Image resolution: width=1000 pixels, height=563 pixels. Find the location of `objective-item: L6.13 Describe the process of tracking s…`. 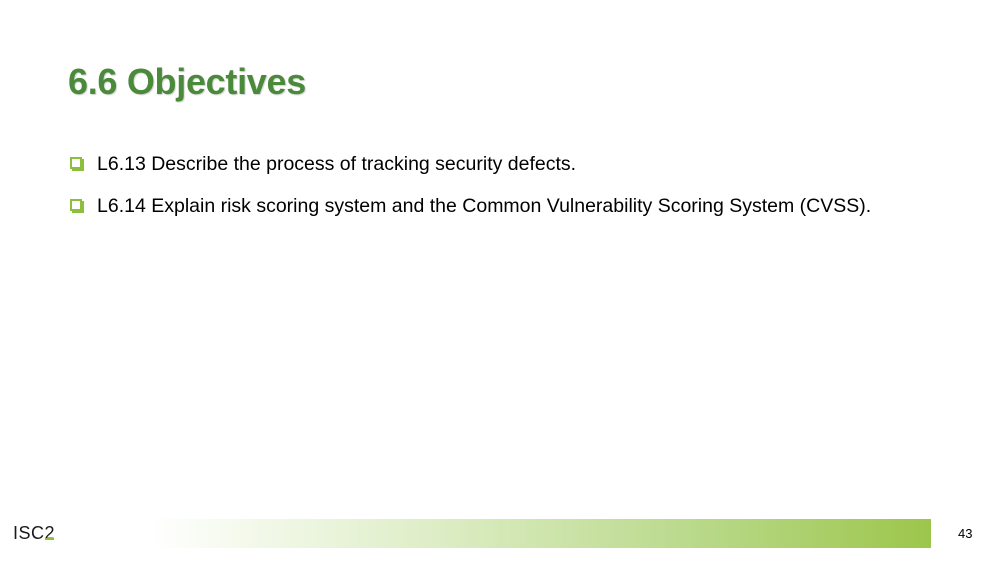

objective-item: L6.13 Describe the process of tracking s… is located at coordinates (470, 164).